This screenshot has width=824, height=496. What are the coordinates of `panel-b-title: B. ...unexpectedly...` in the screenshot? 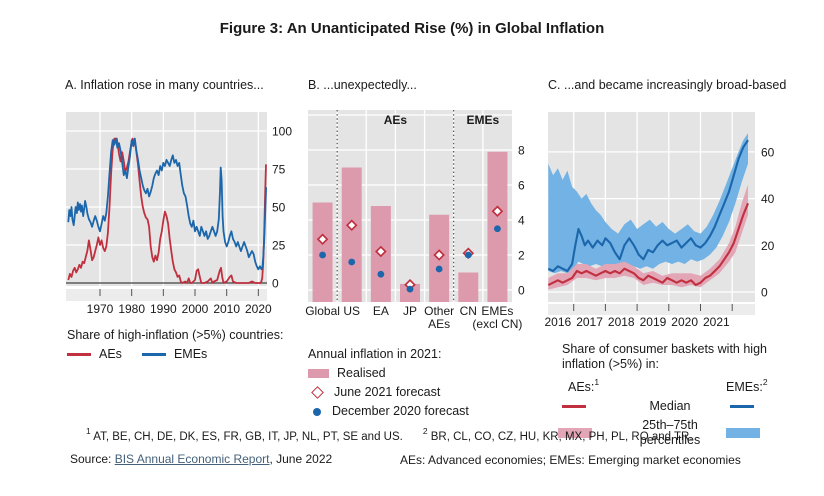 It's located at (362, 85).